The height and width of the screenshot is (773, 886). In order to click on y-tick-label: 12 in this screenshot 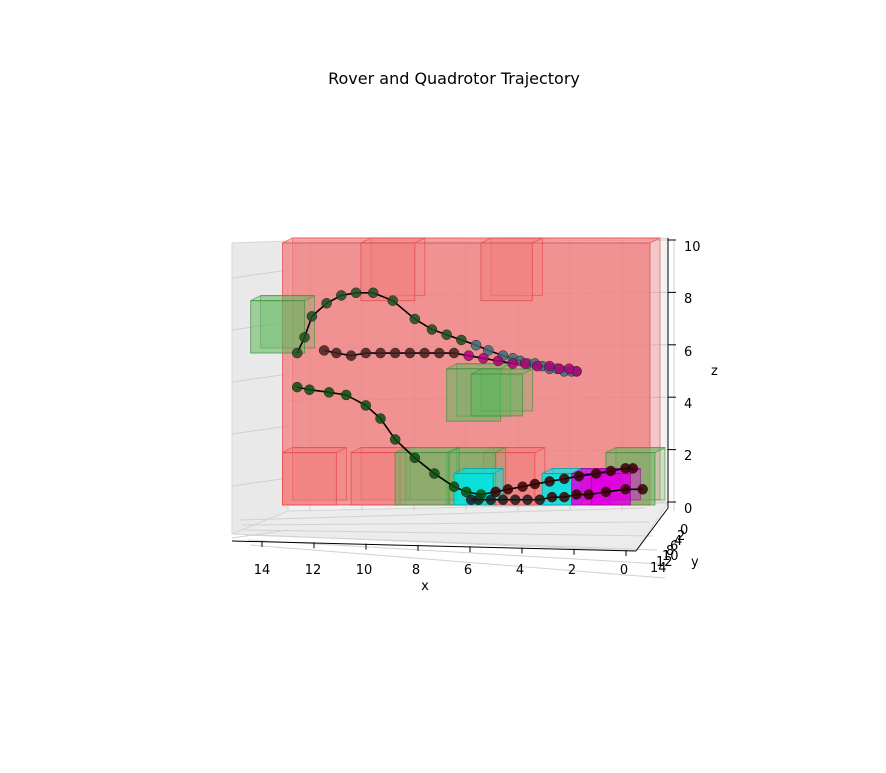, I will do `click(664, 562)`.